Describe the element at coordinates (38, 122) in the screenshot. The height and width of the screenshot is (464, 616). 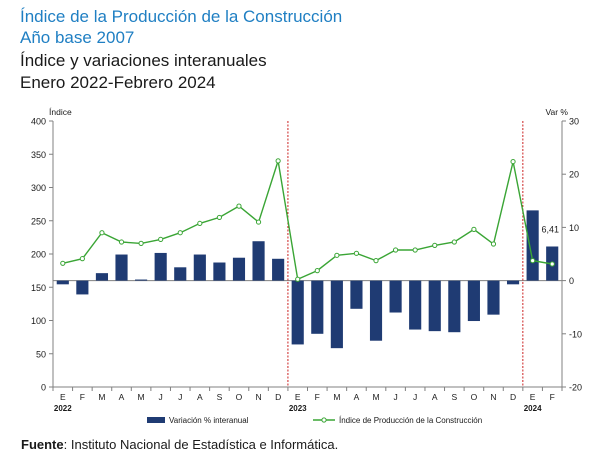
I see `y-tick-label: 400` at that location.